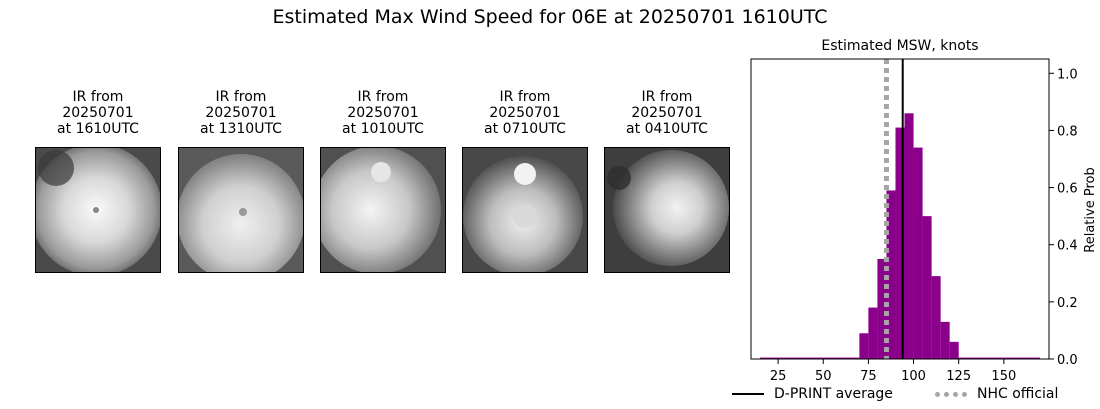 The width and height of the screenshot is (1100, 409). I want to click on thumbnail-caption: IR from 20250701 at 1610UTC, so click(98, 115).